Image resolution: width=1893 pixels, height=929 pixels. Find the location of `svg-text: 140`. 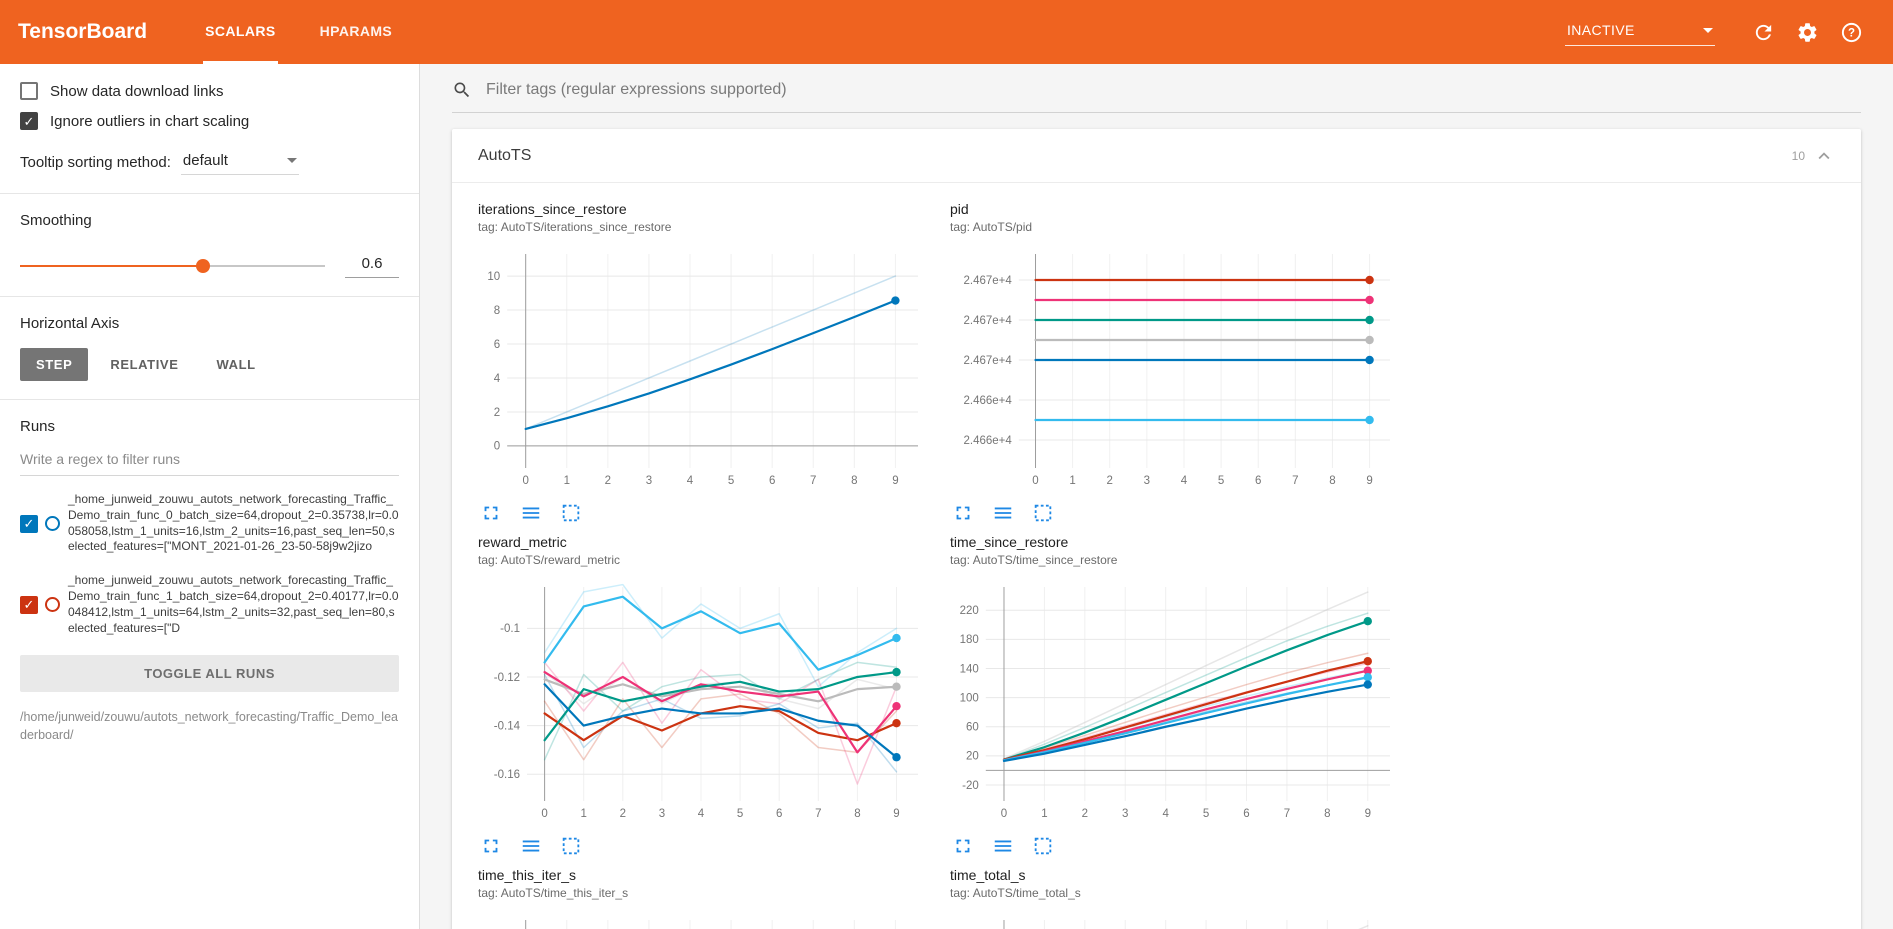

svg-text: 140 is located at coordinates (969, 669).